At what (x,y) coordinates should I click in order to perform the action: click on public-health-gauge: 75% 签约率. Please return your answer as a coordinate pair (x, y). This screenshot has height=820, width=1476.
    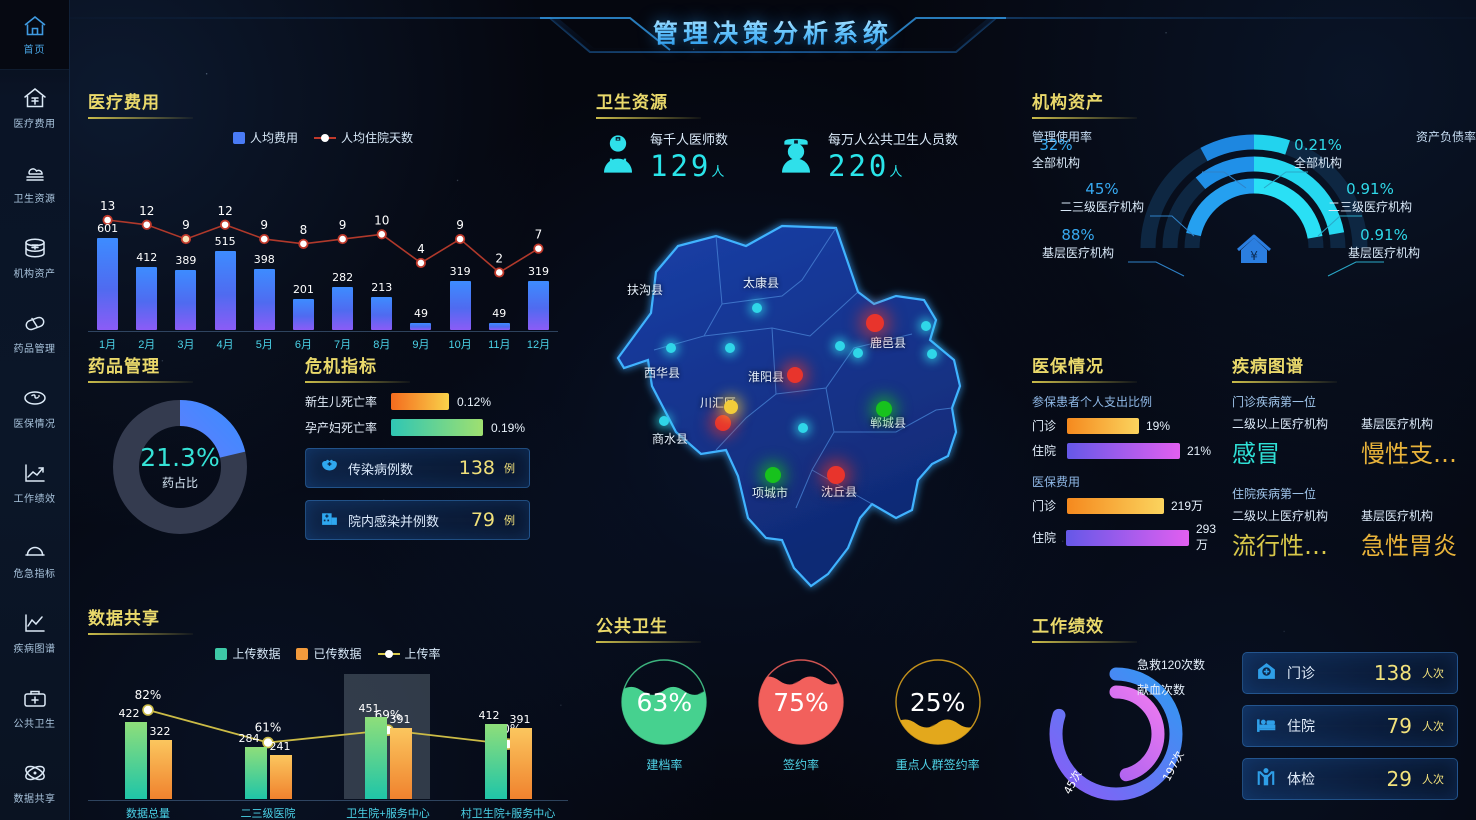
    Looking at the image, I should click on (801, 716).